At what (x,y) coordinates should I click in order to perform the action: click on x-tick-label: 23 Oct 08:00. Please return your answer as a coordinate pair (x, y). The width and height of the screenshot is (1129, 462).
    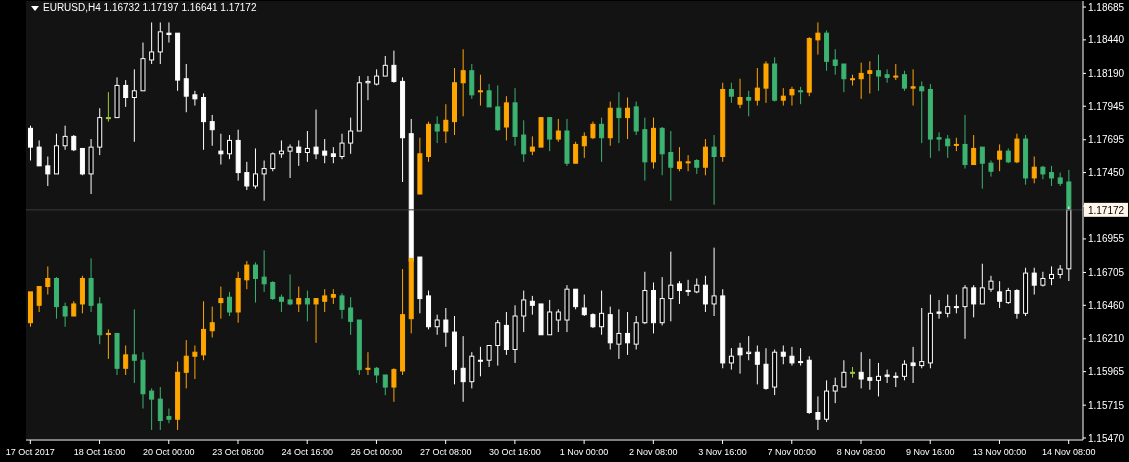
    Looking at the image, I should click on (238, 452).